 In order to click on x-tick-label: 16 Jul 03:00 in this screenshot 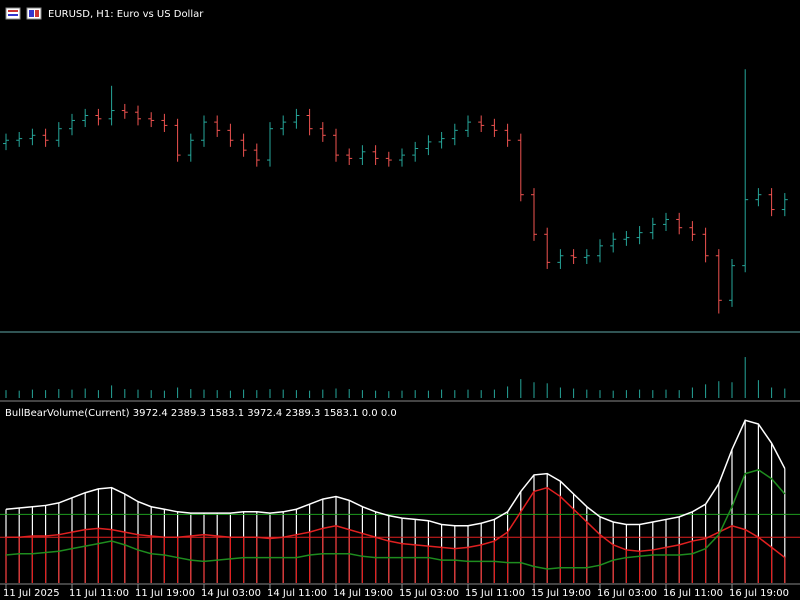, I will do `click(627, 593)`.